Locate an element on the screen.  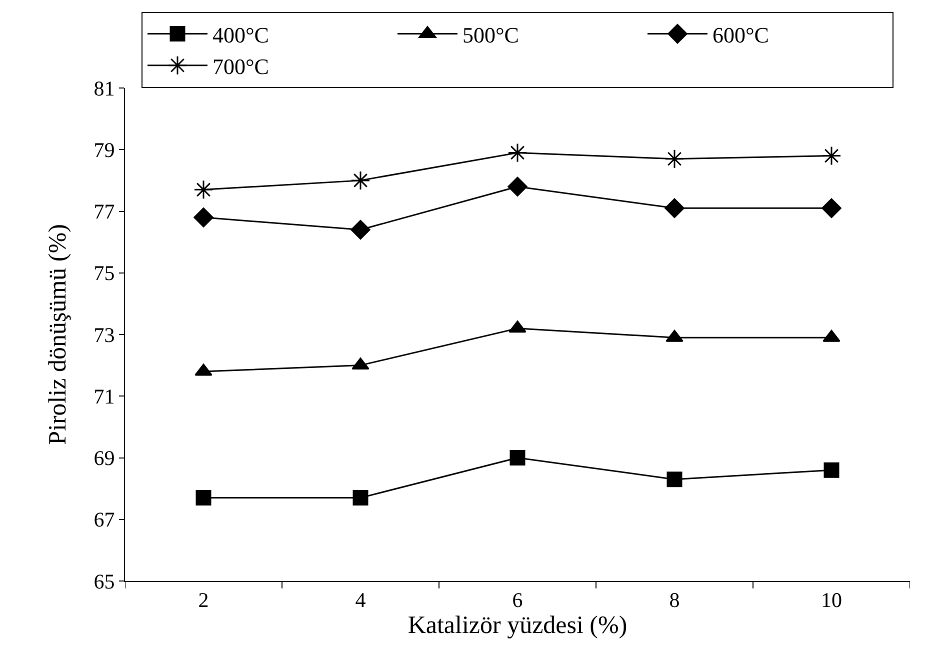
x-tick-label: 4 is located at coordinates (360, 600).